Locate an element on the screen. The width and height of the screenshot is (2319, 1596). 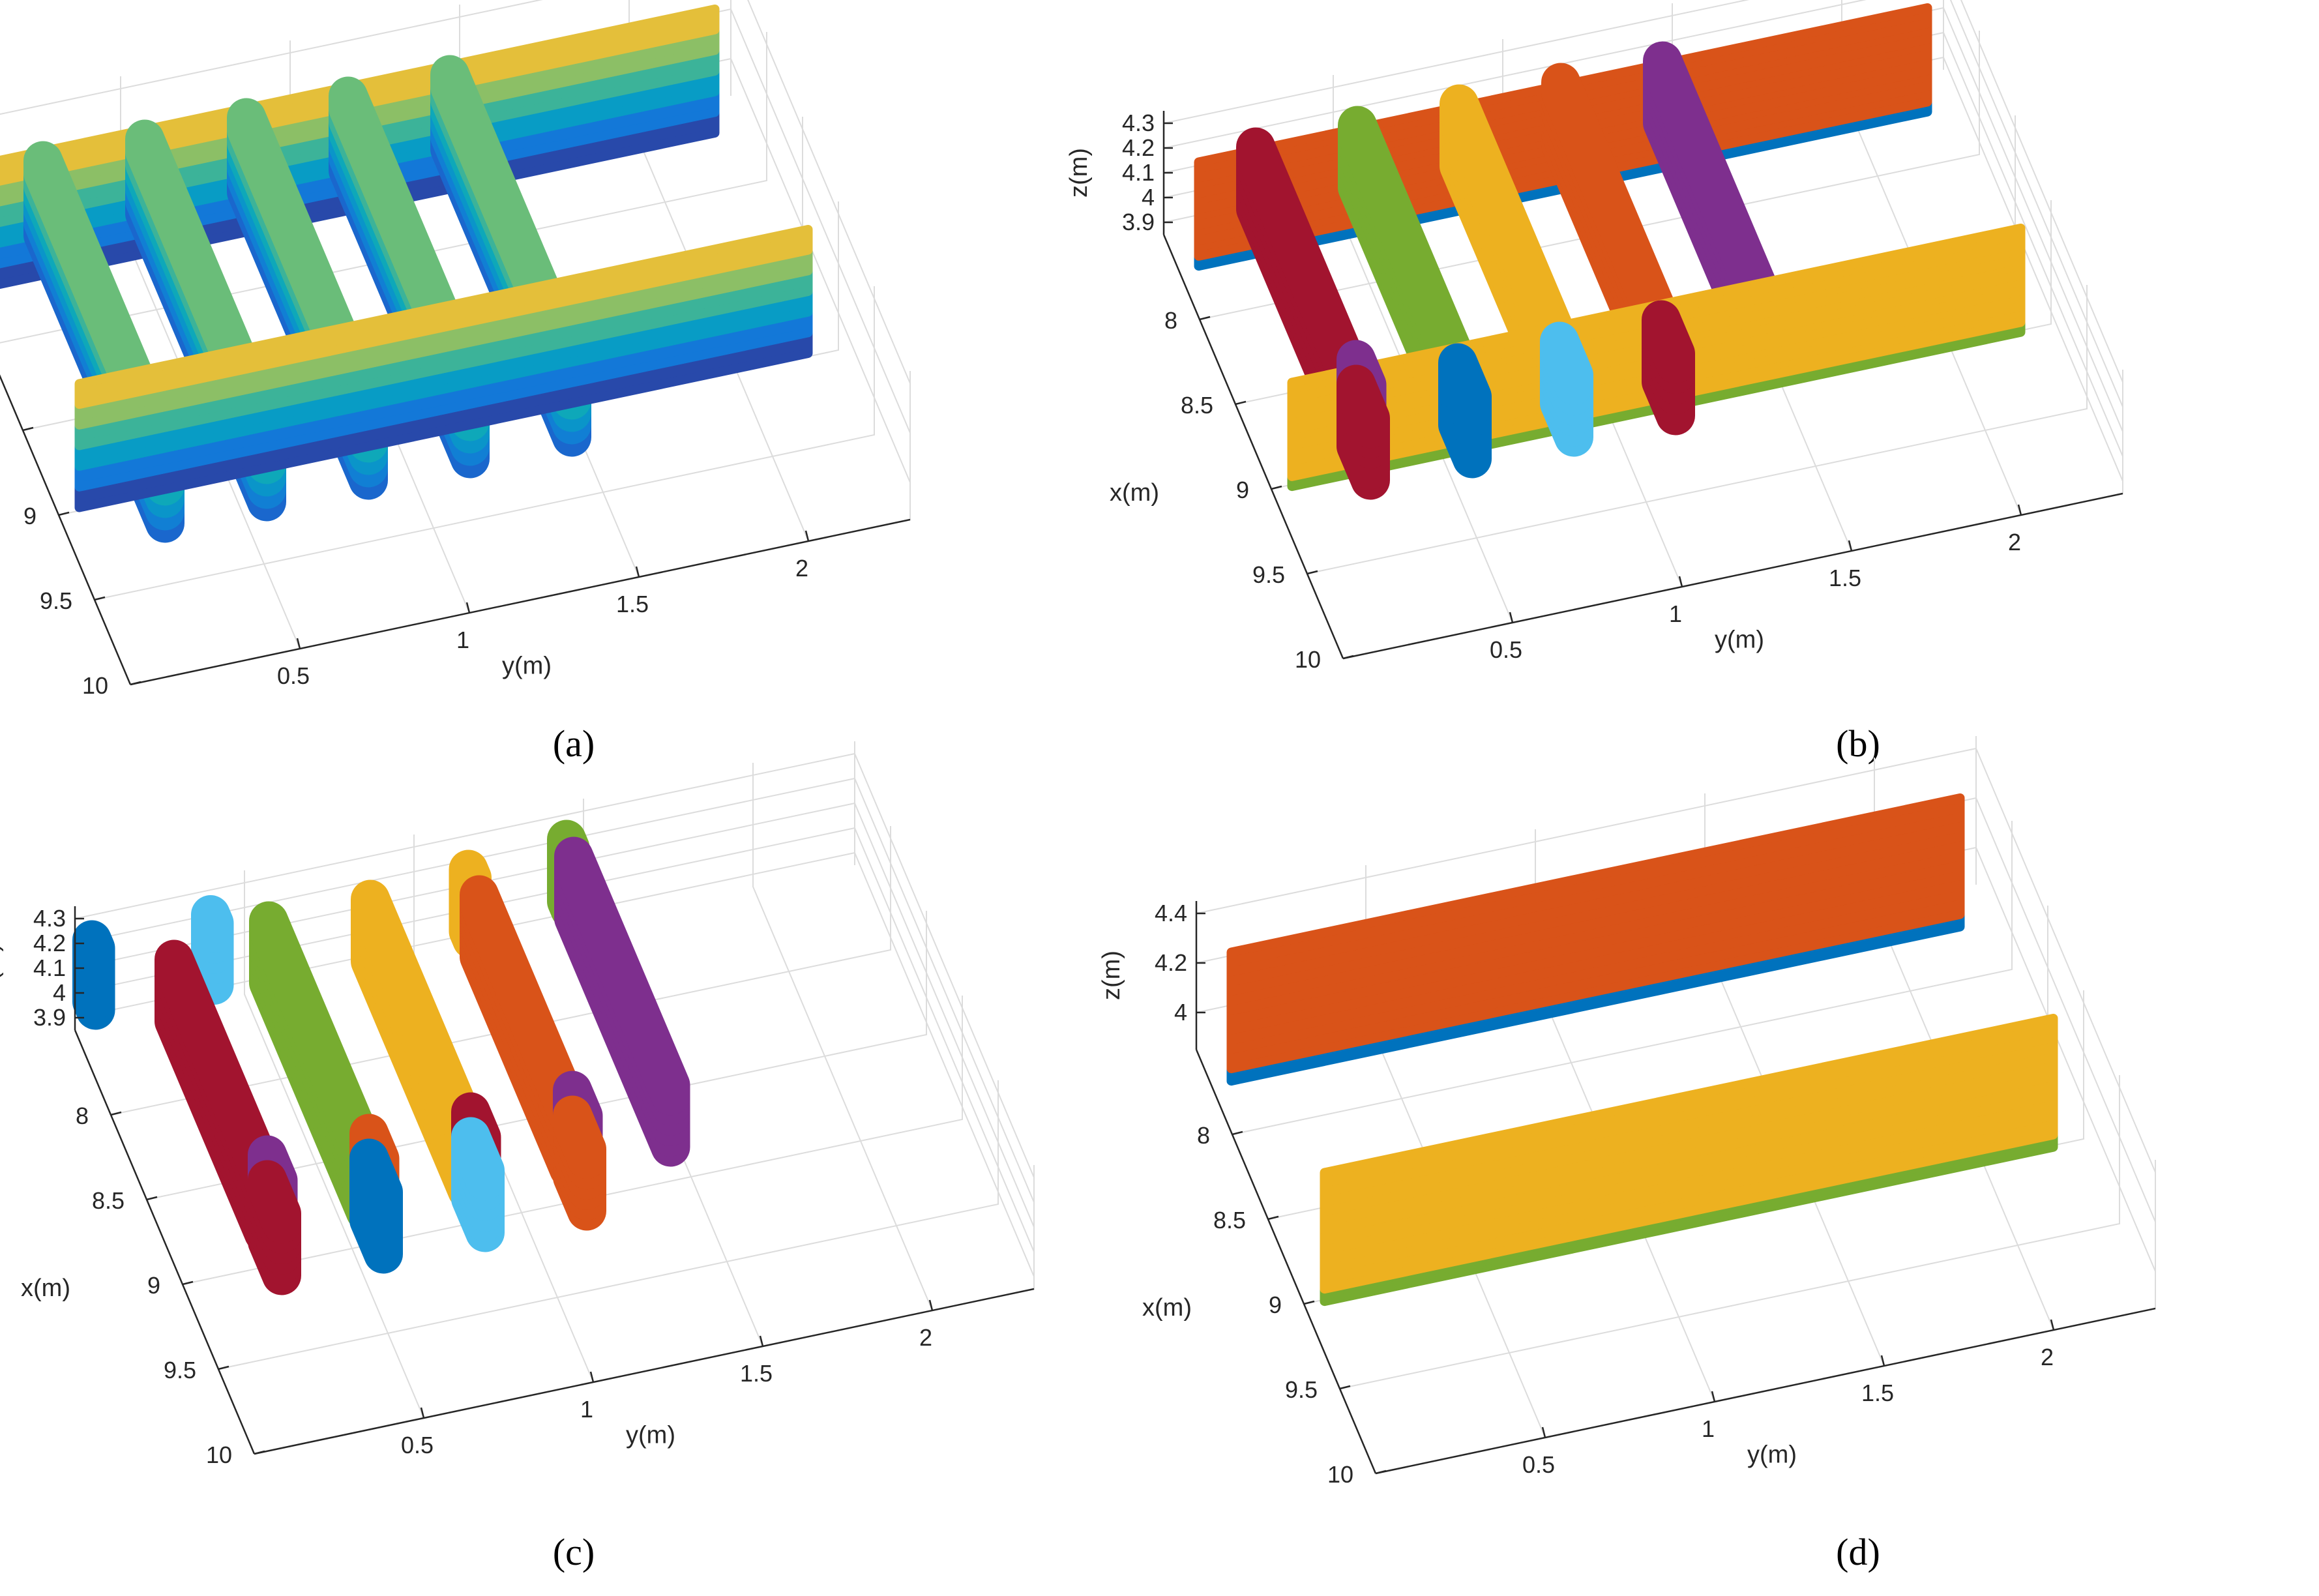
panel-caption: (b) is located at coordinates (1858, 743).